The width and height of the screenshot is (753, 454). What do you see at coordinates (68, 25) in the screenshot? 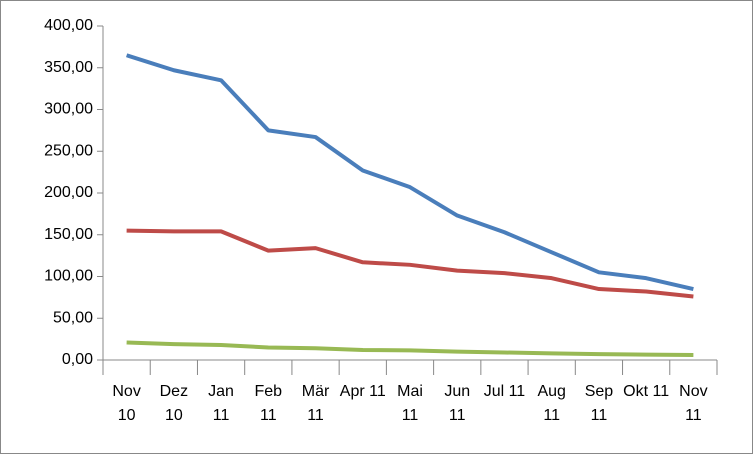
I see `y-tick-label: 400,00` at bounding box center [68, 25].